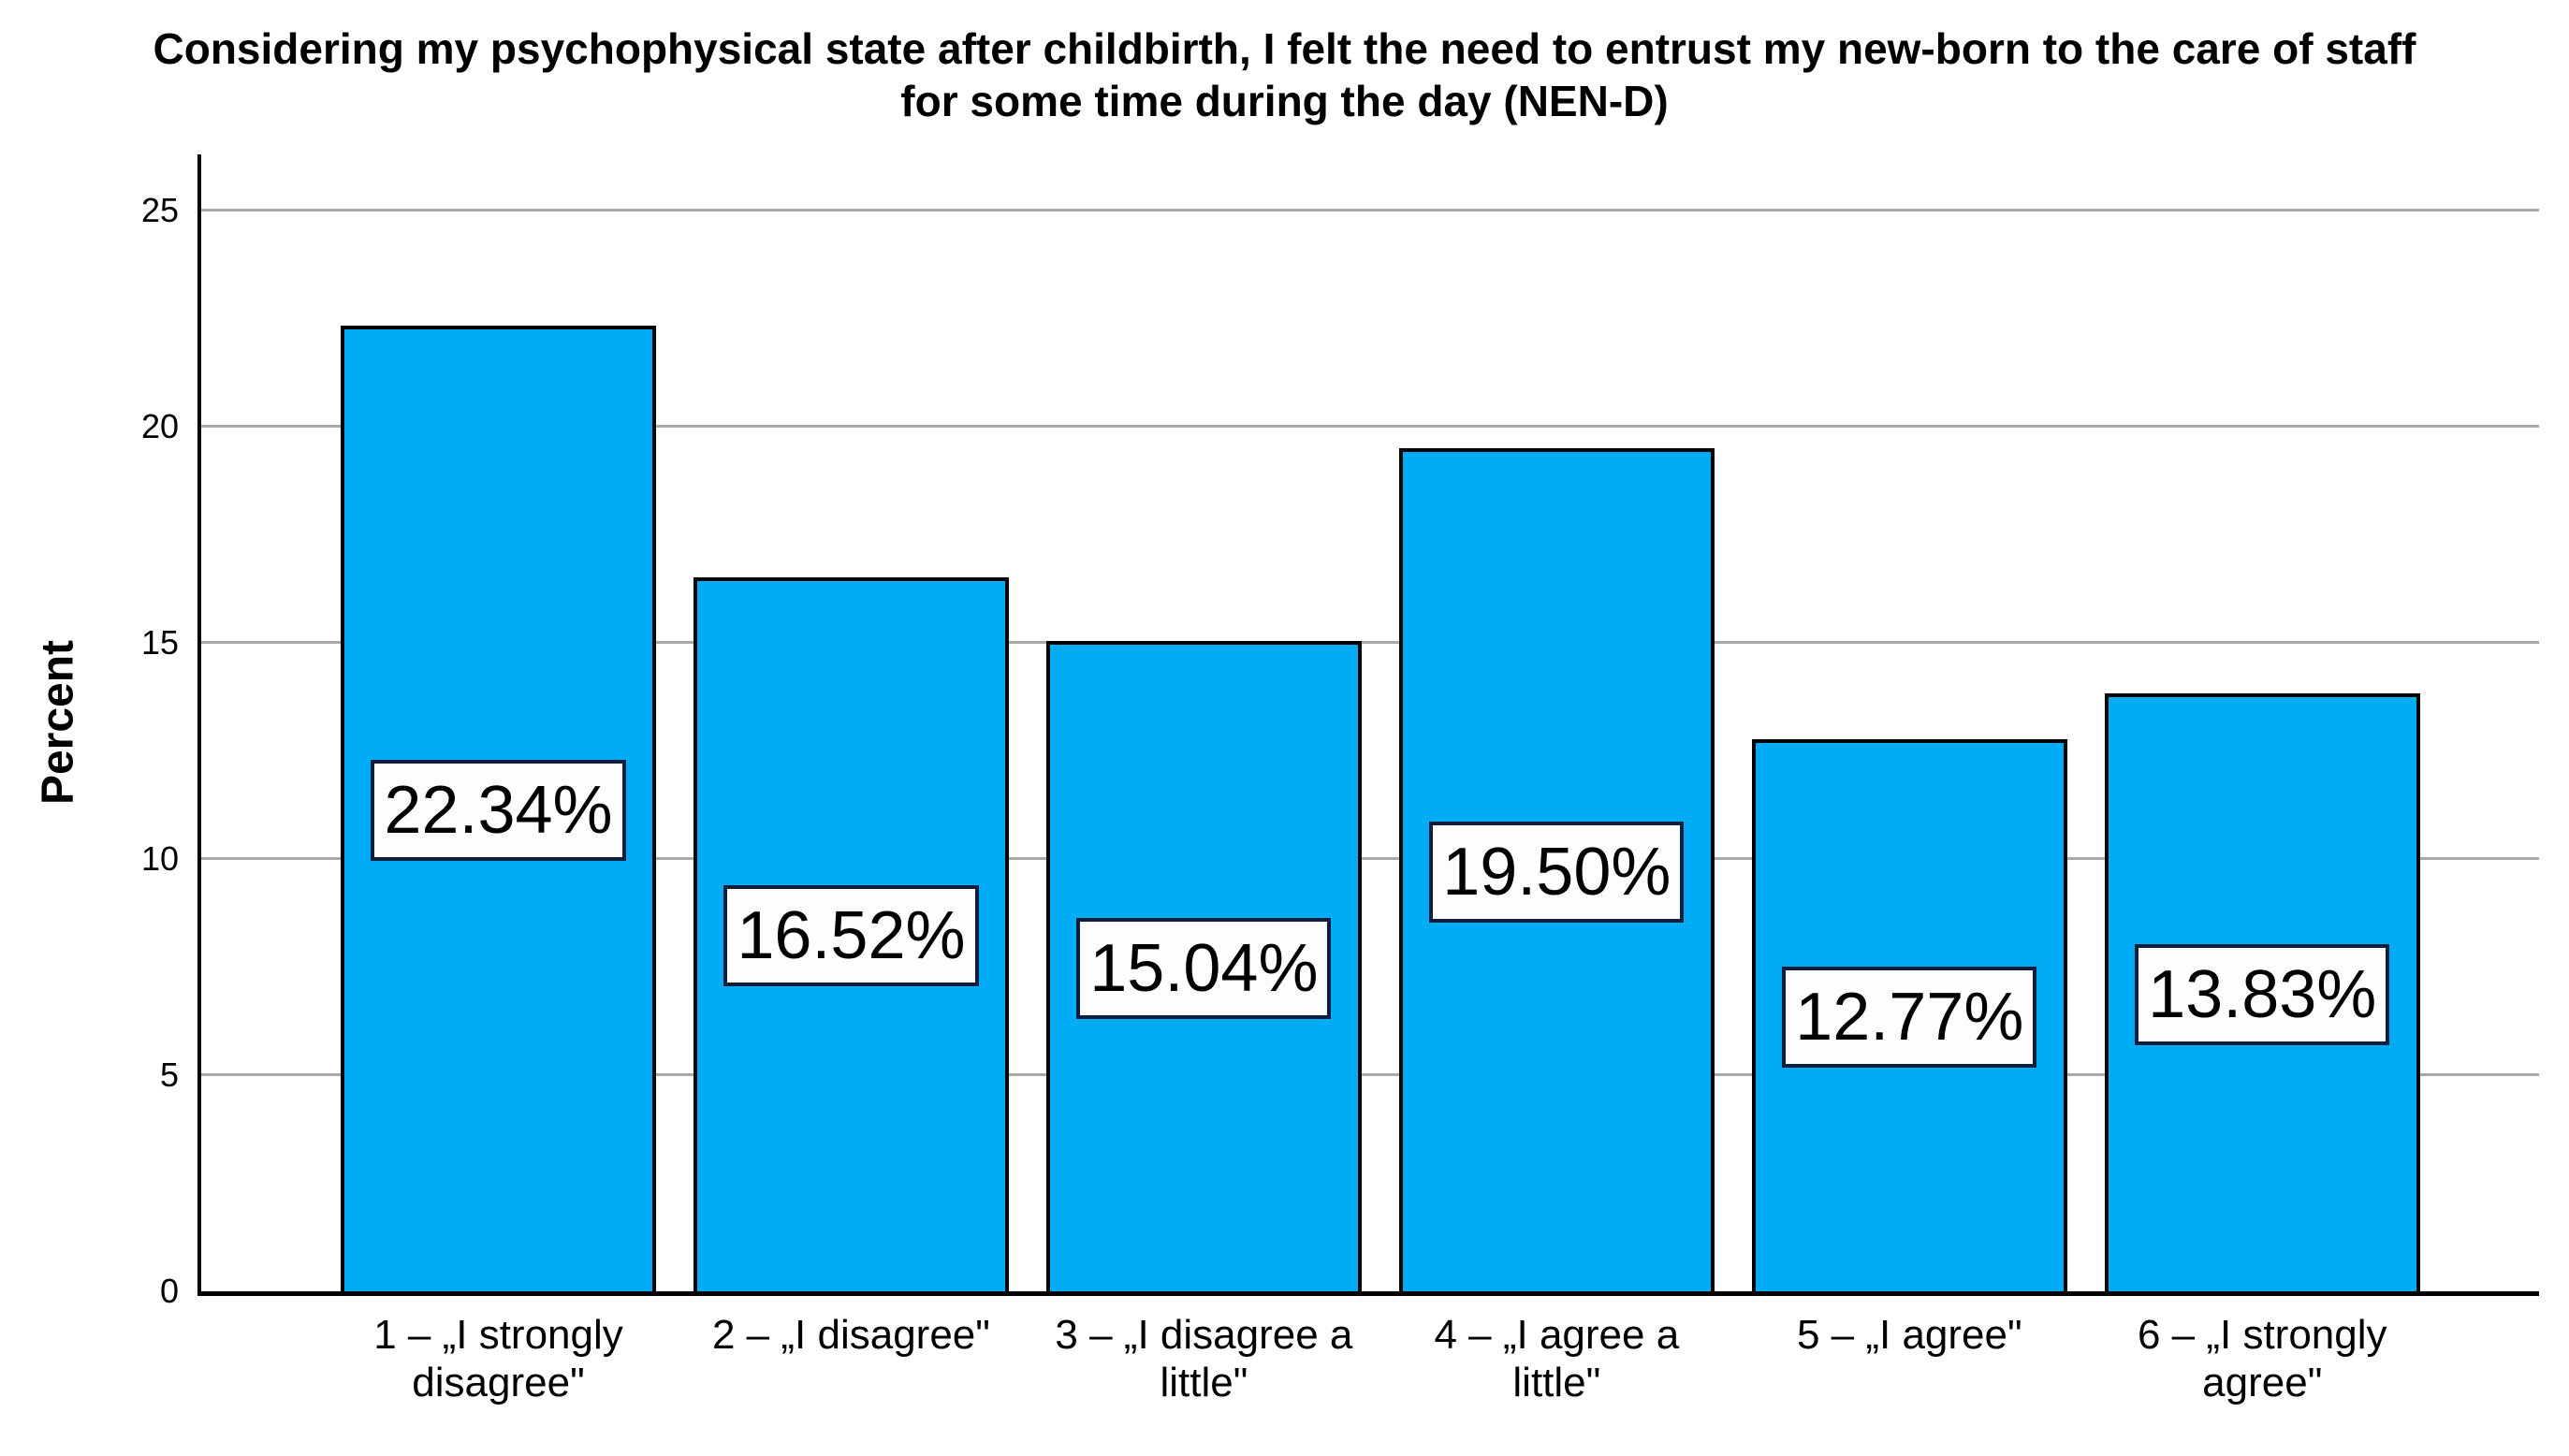 Image resolution: width=2569 pixels, height=1456 pixels. I want to click on y-axis-line, so click(199, 723).